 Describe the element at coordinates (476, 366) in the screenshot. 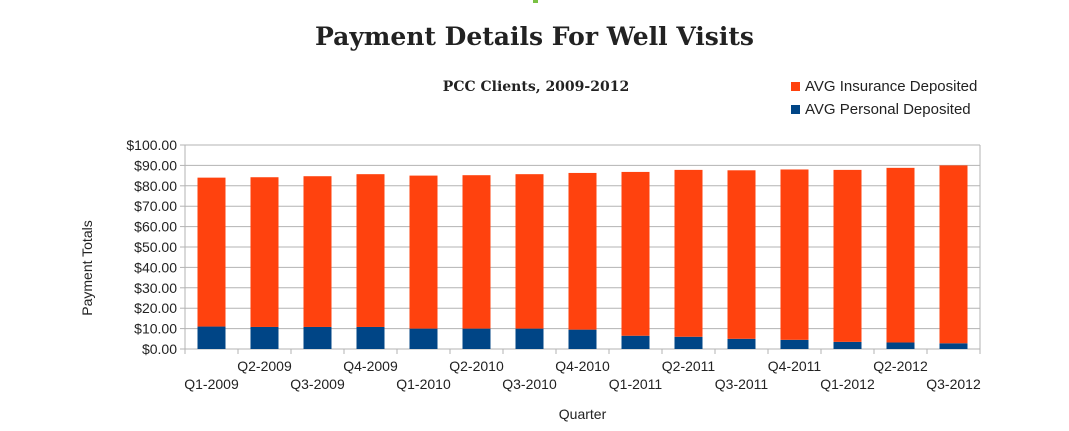

I see `x-tick-label: Q2-2010` at that location.